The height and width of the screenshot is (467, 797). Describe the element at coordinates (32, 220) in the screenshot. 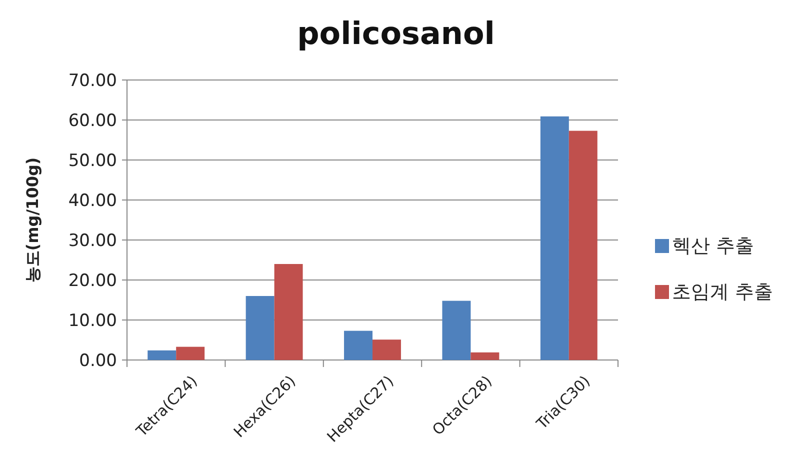

I see `y-axis-title: 농도(mg/100g)` at that location.